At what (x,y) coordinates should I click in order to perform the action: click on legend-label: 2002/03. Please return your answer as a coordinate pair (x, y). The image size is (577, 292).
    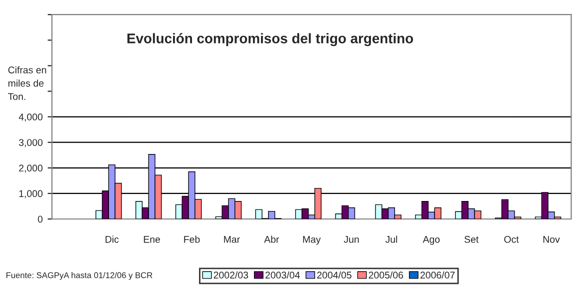
    Looking at the image, I should click on (231, 275).